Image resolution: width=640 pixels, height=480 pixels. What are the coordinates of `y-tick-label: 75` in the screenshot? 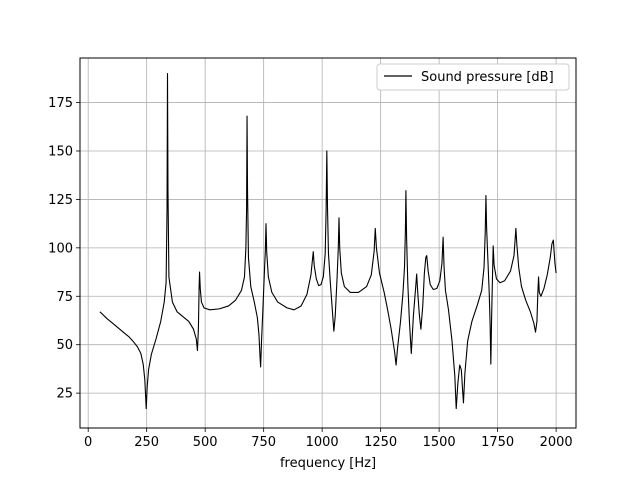 It's located at (64, 297).